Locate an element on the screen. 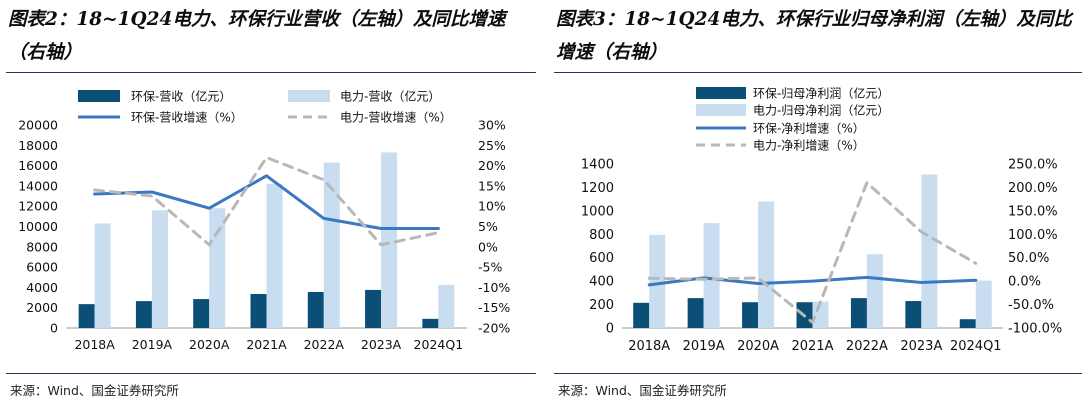 This screenshot has height=404, width=1086. legend-label: 电力-营收（亿元） is located at coordinates (390, 96).